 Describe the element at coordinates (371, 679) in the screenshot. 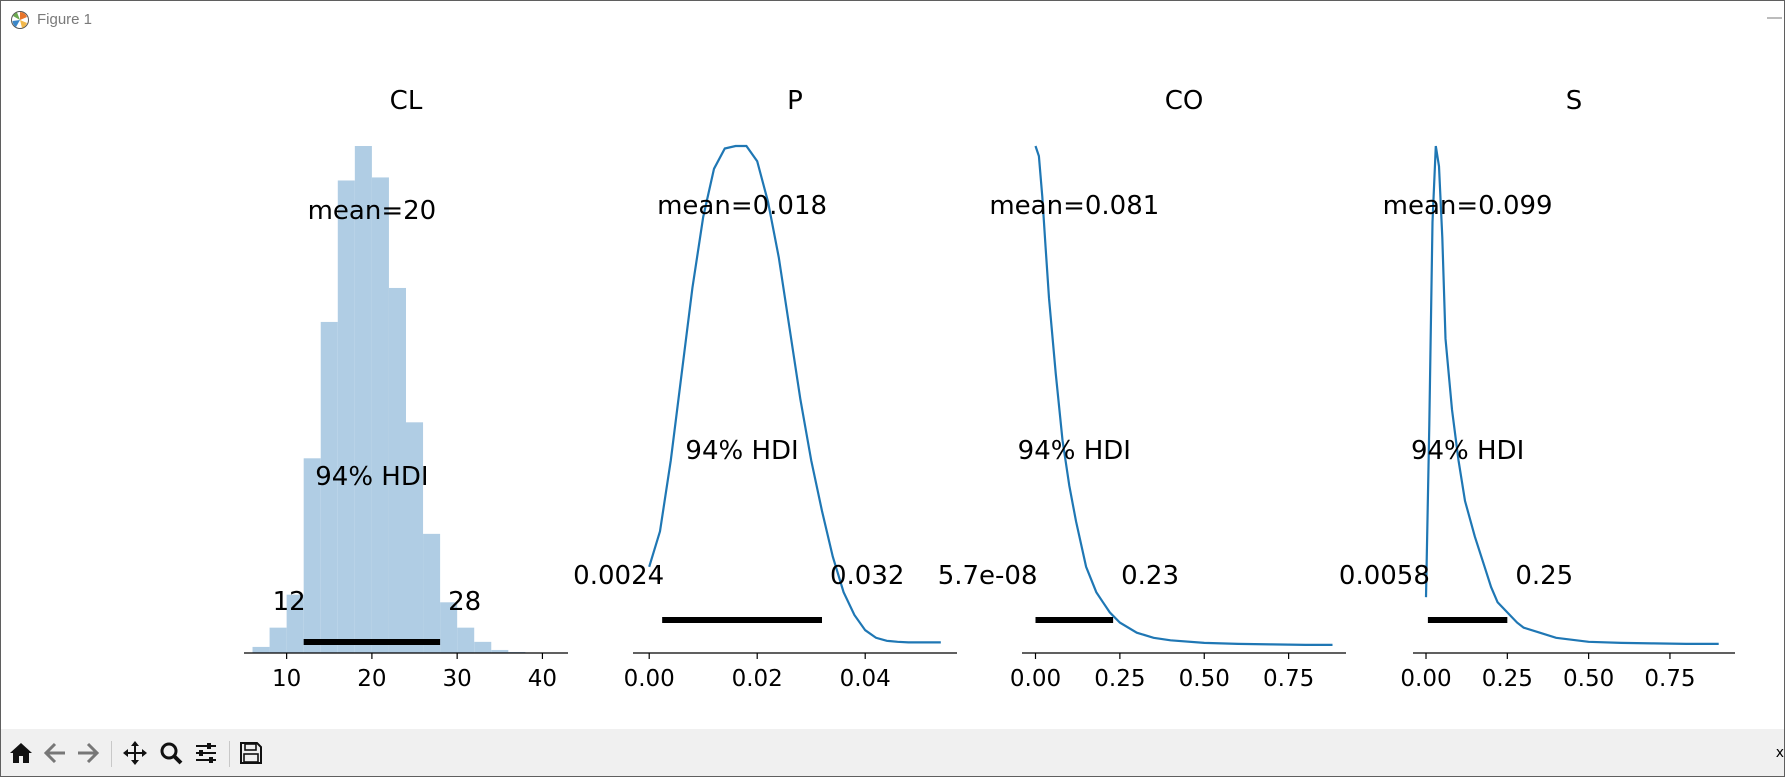

I see `x-tick-label: 20` at that location.